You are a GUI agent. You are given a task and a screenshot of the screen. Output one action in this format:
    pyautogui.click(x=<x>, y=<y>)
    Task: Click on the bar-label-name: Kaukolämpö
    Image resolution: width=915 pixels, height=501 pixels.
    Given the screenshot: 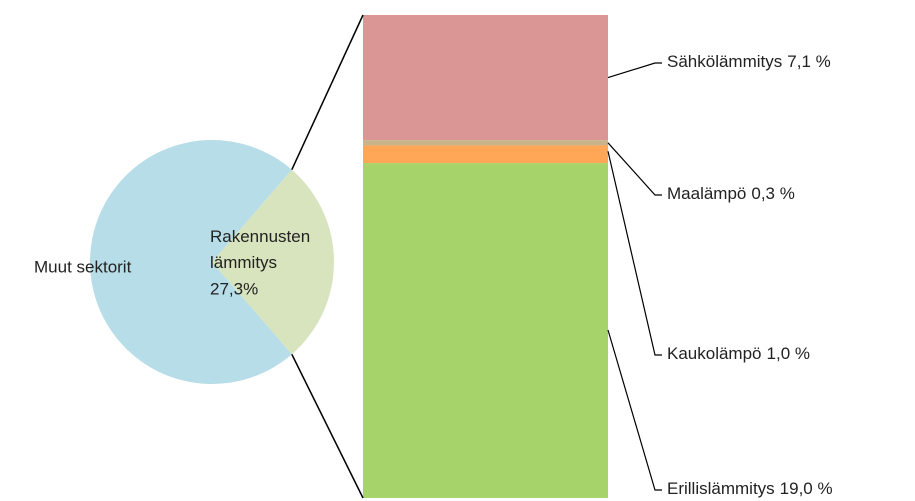 What is the action you would take?
    pyautogui.click(x=714, y=353)
    